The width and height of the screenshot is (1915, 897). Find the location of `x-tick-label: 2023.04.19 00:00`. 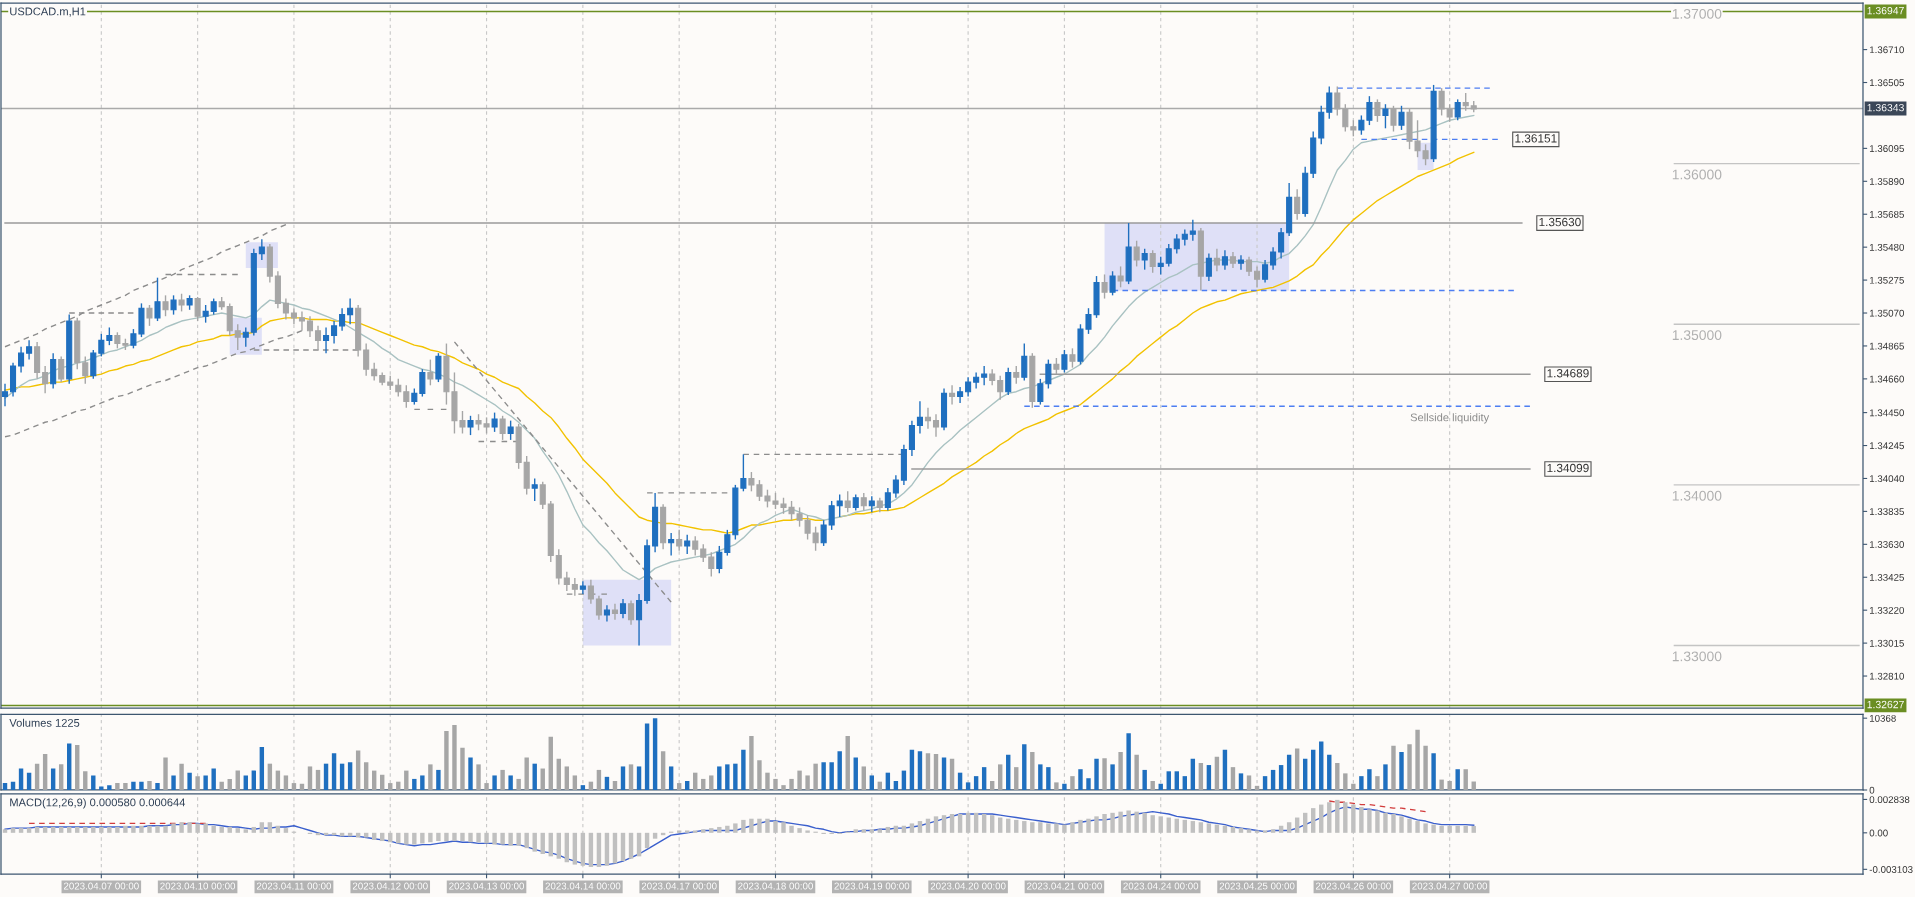

x-tick-label: 2023.04.19 00:00 is located at coordinates (872, 886).